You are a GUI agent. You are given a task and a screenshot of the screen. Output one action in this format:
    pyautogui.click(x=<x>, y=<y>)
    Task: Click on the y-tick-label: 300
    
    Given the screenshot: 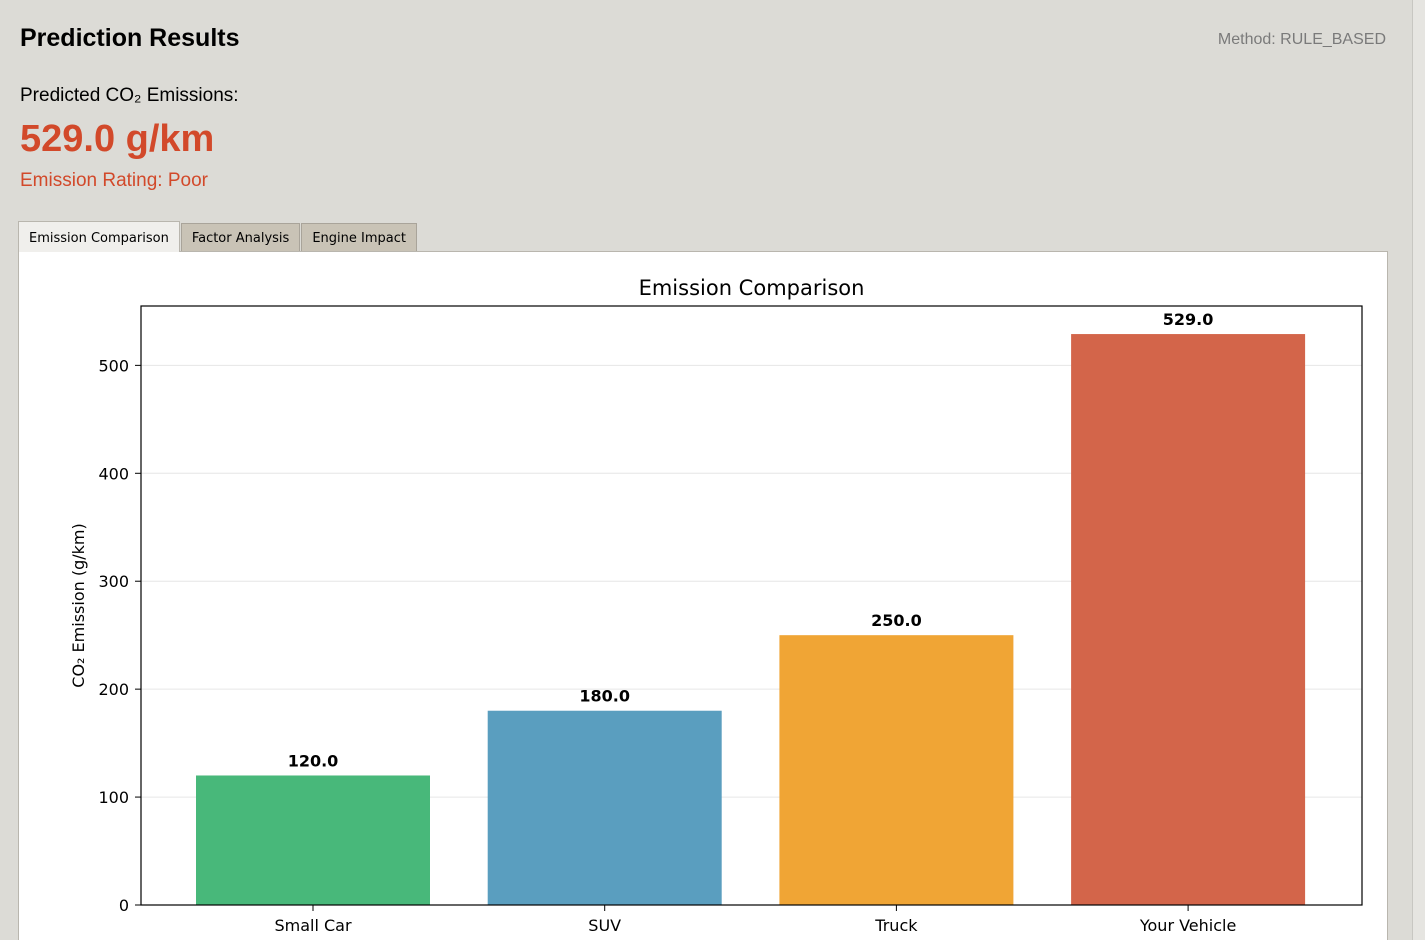 What is the action you would take?
    pyautogui.click(x=113, y=581)
    